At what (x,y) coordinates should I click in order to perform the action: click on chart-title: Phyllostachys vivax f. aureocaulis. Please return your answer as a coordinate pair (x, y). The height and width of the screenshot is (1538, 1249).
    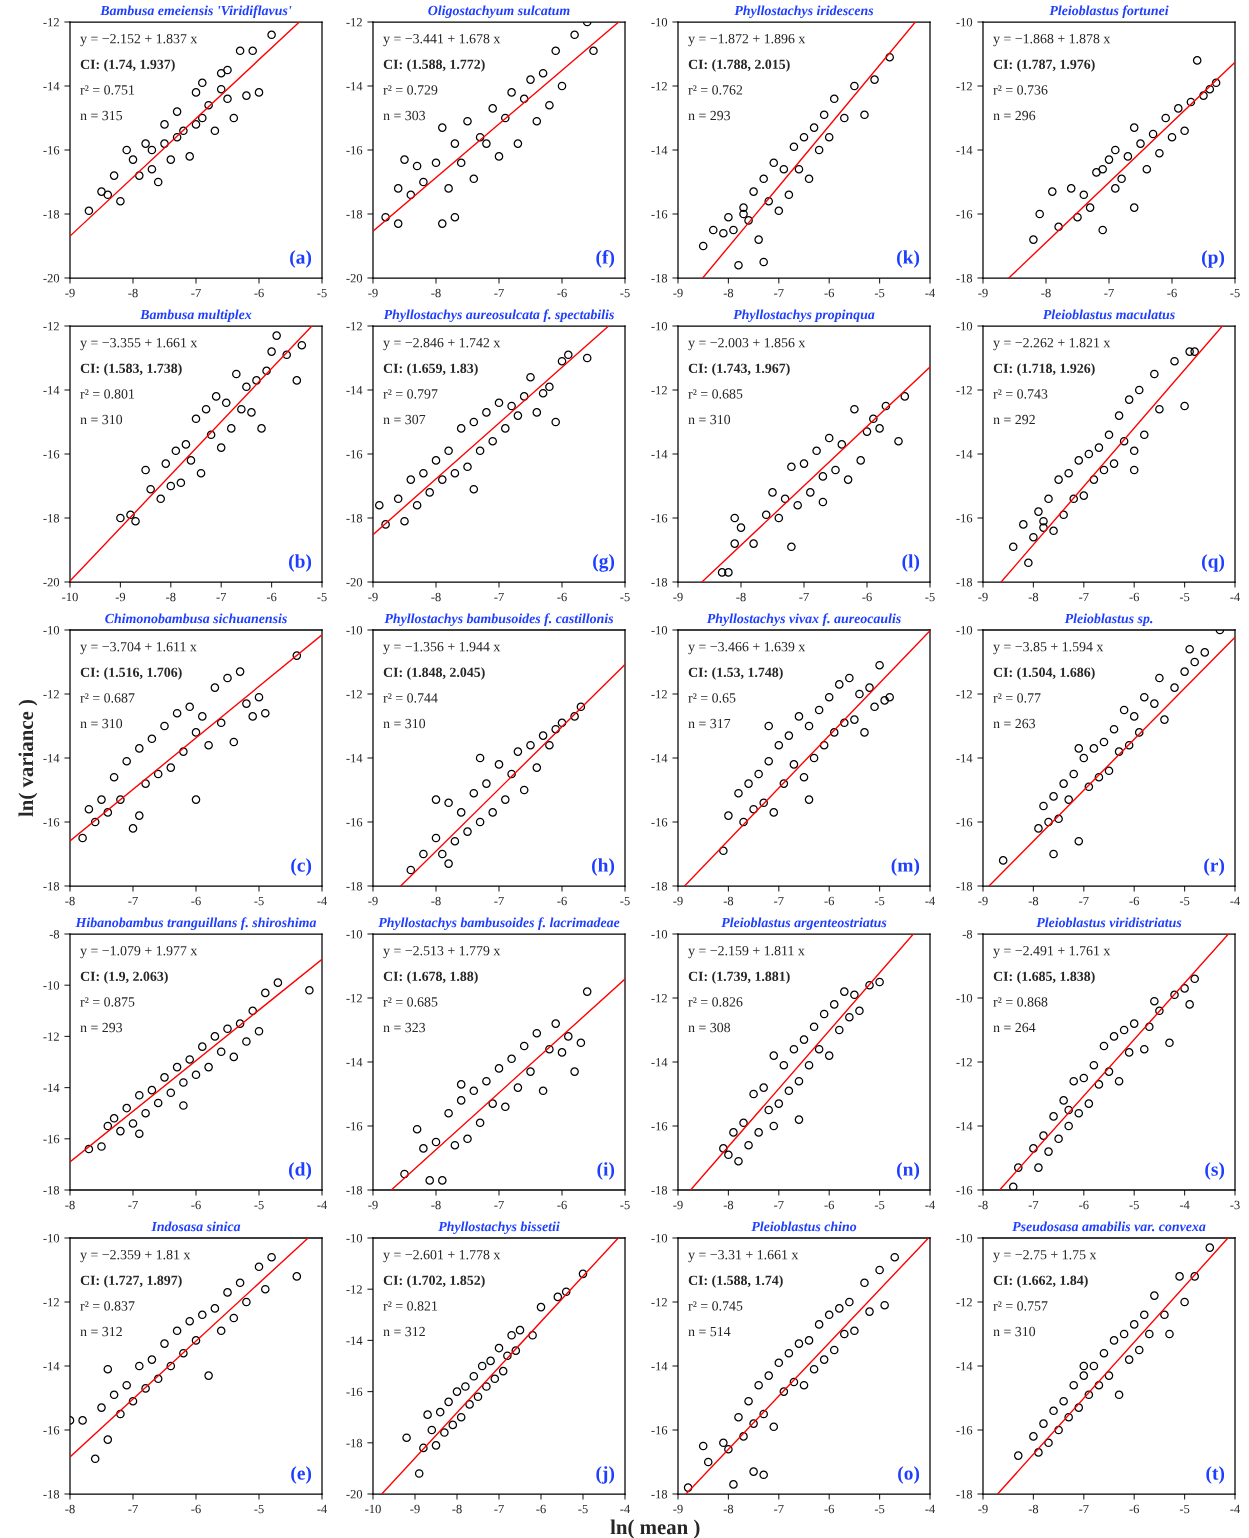
    Looking at the image, I should click on (803, 620).